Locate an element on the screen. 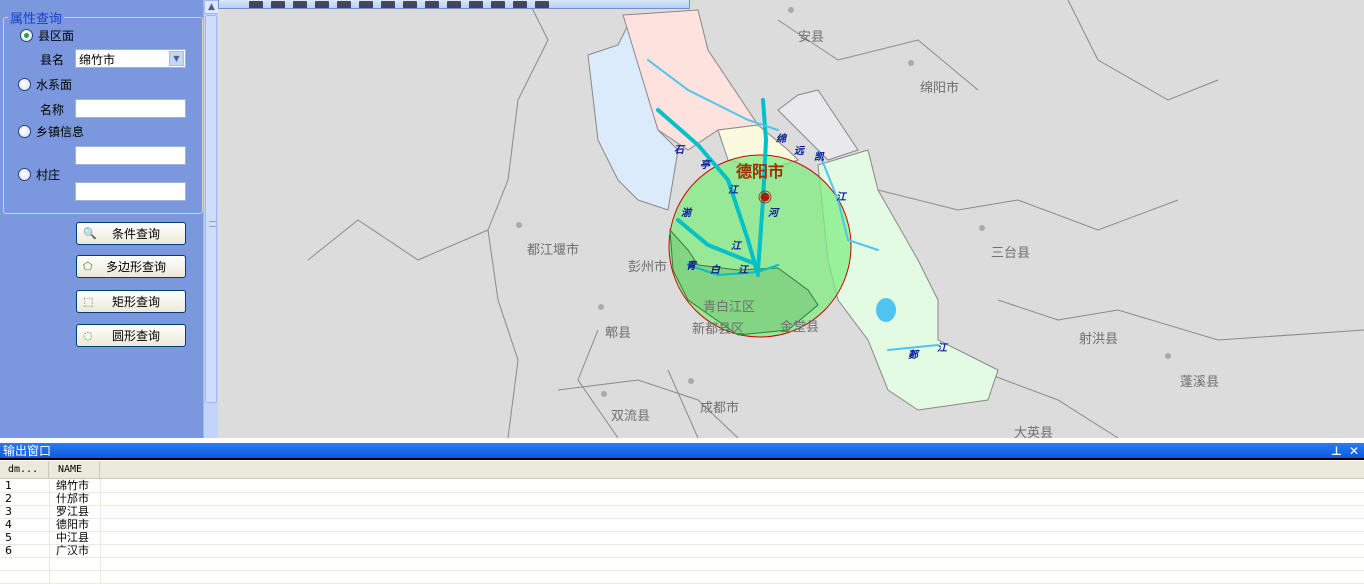  map-label: 金堂县 is located at coordinates (800, 327).